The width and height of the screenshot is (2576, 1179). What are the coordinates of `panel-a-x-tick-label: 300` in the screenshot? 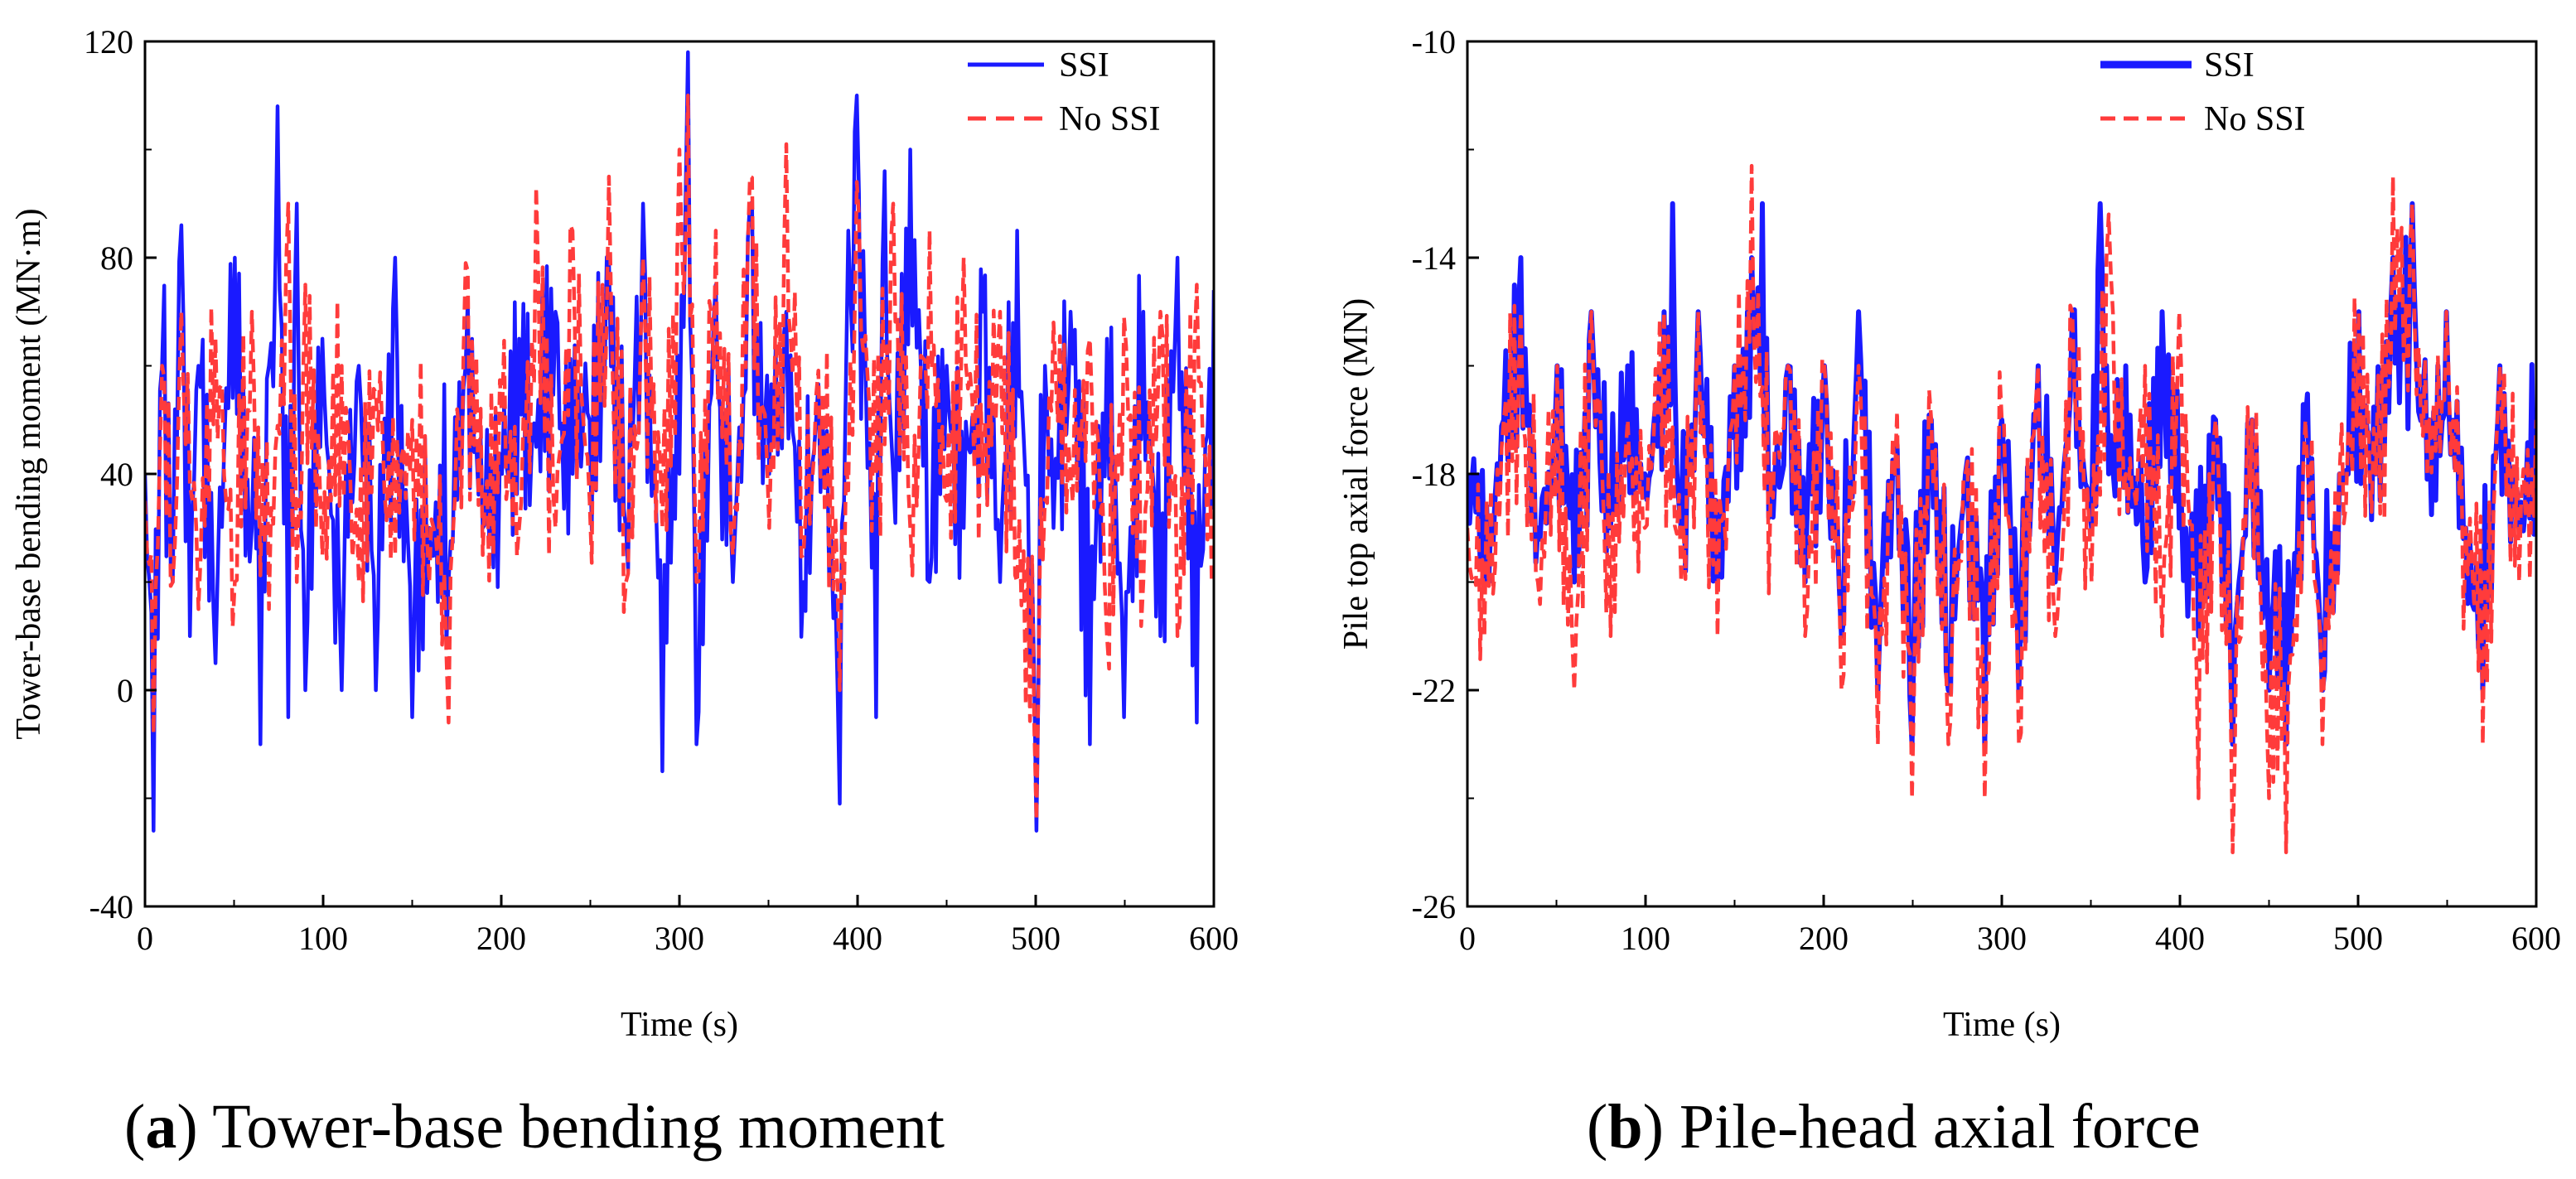 It's located at (679, 939).